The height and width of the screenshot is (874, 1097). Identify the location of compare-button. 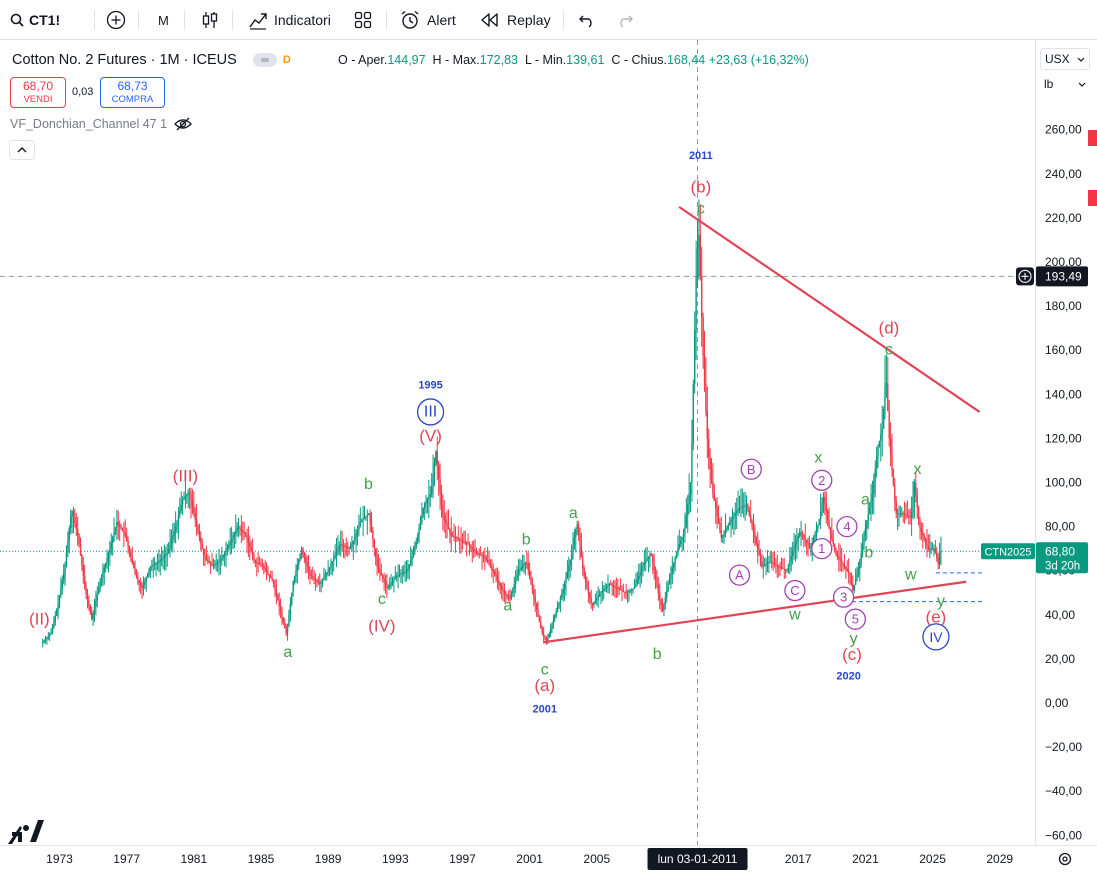
(116, 20).